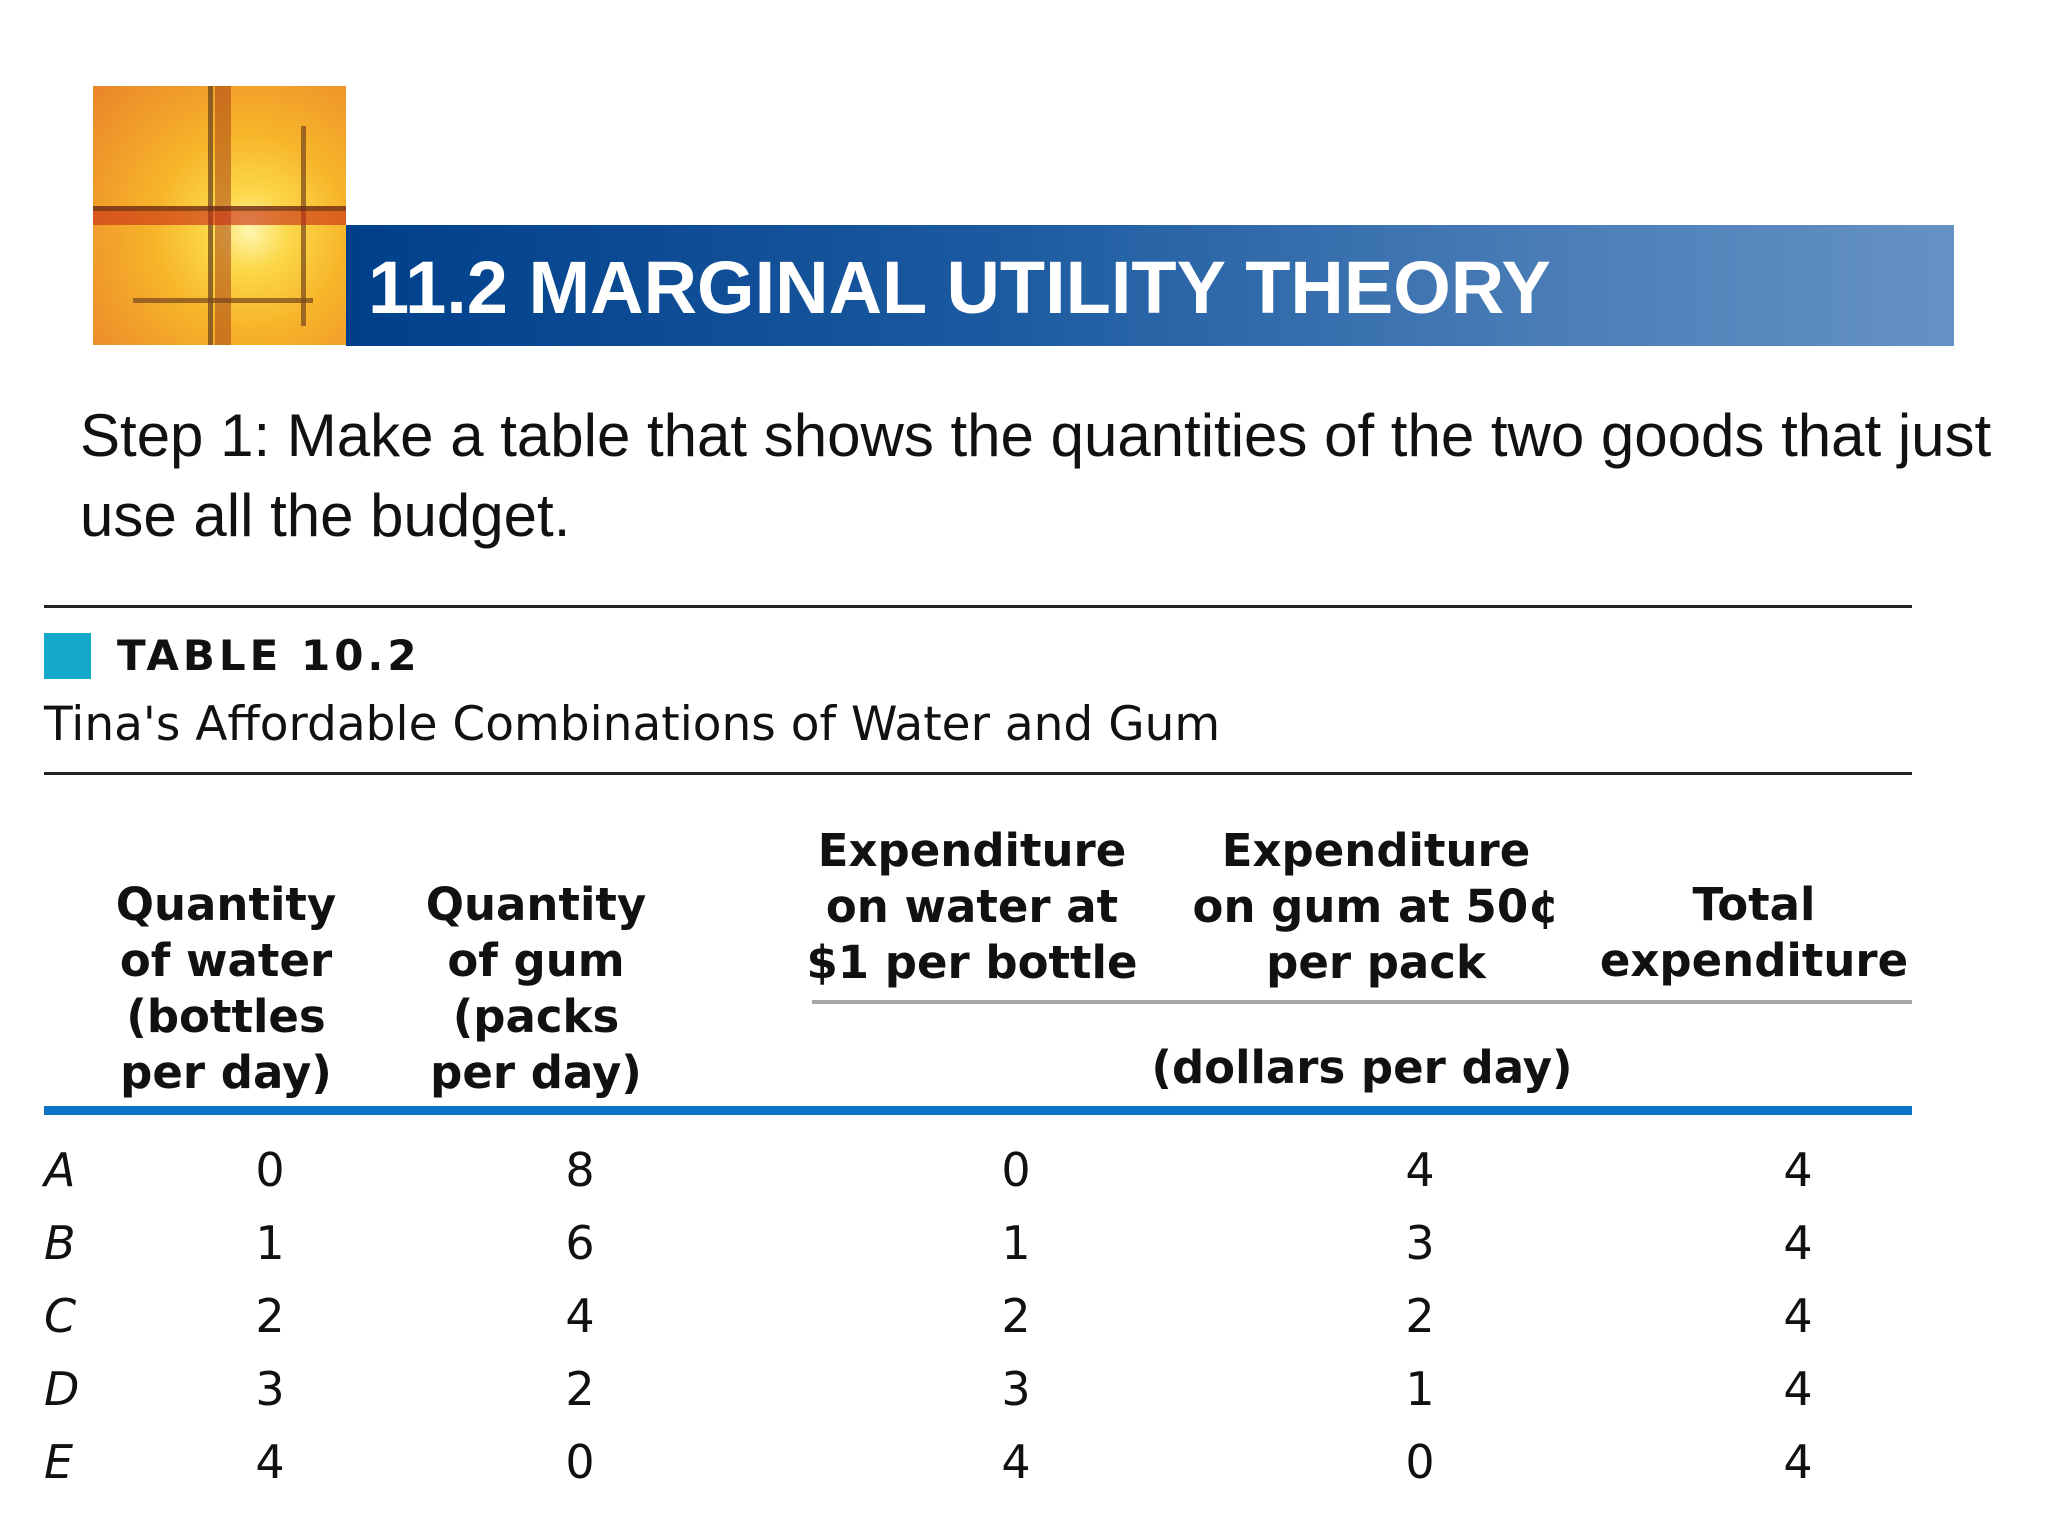 The width and height of the screenshot is (2048, 1536). Describe the element at coordinates (580, 1316) in the screenshot. I see `cell-gum-qty: 4` at that location.